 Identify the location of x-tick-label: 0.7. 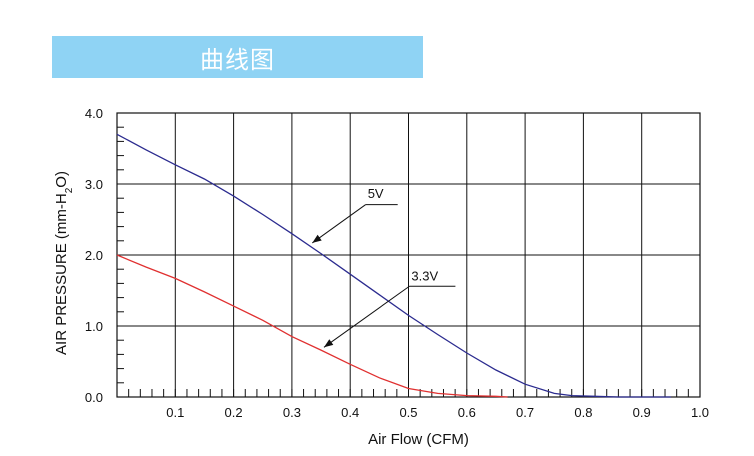
(525, 412).